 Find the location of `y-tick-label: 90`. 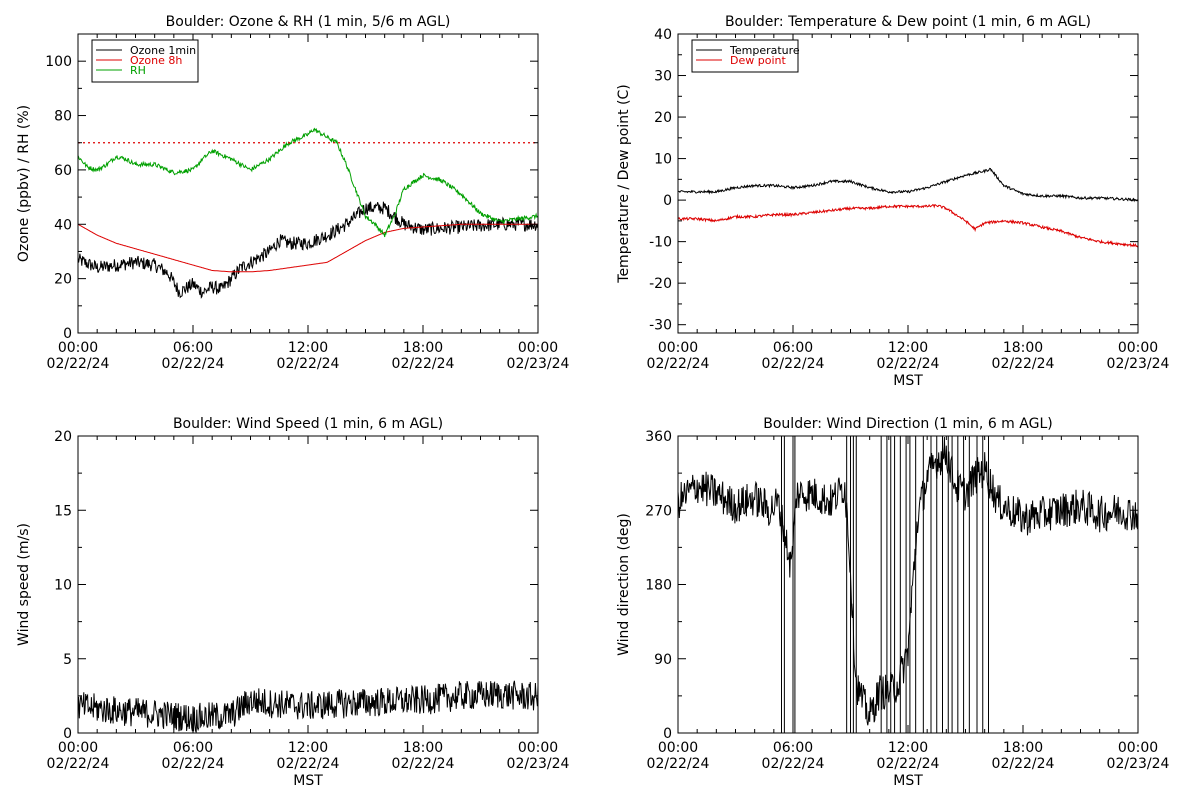

y-tick-label: 90 is located at coordinates (663, 660).